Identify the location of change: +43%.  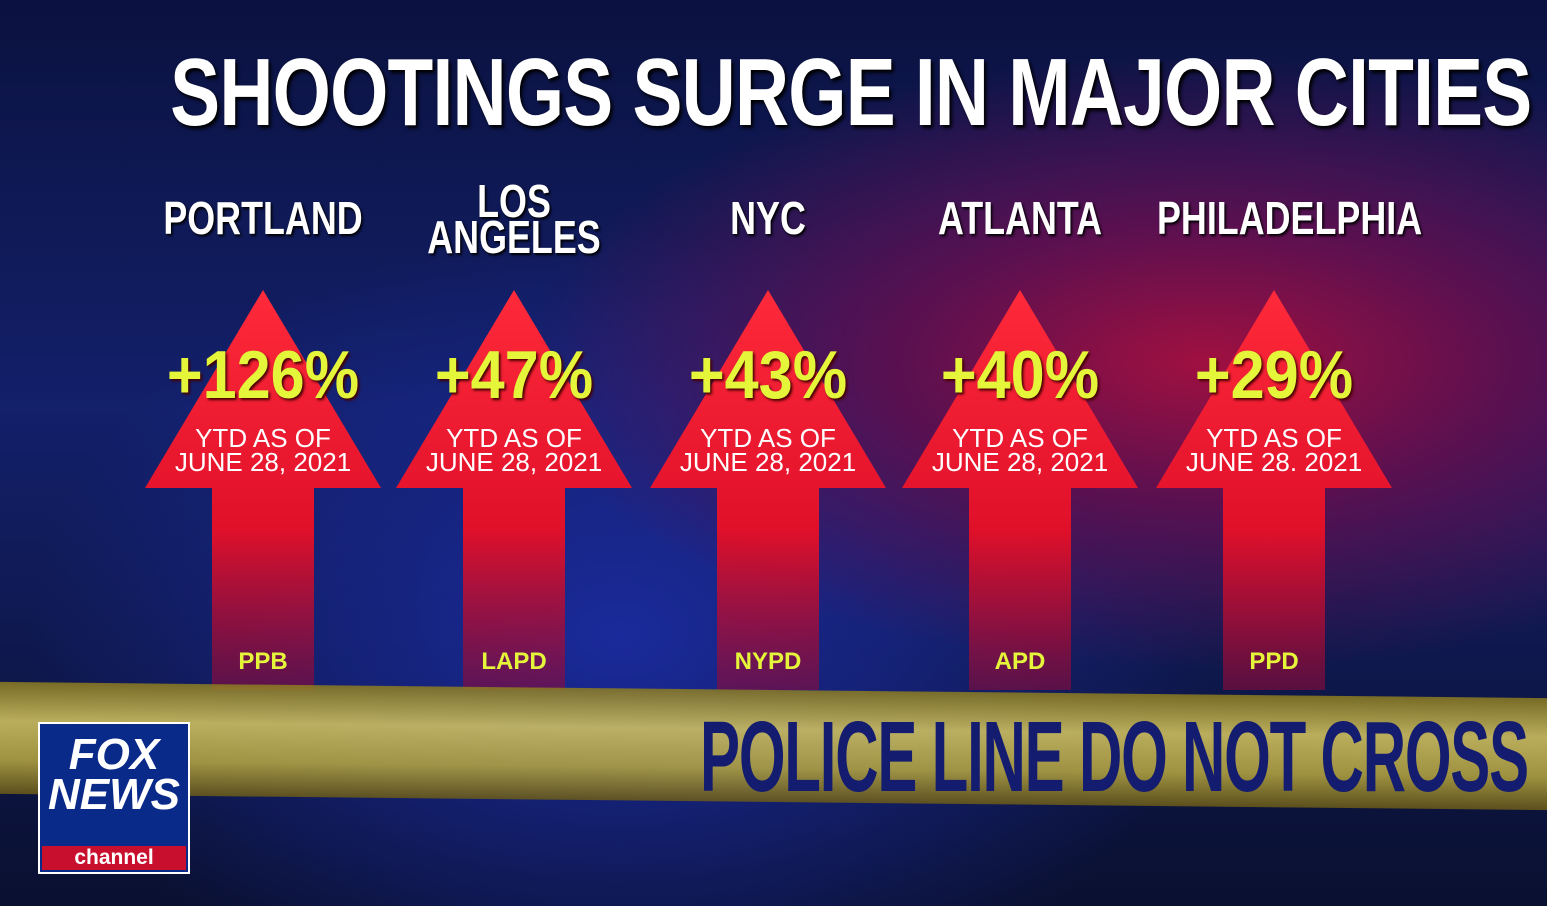
(768, 375).